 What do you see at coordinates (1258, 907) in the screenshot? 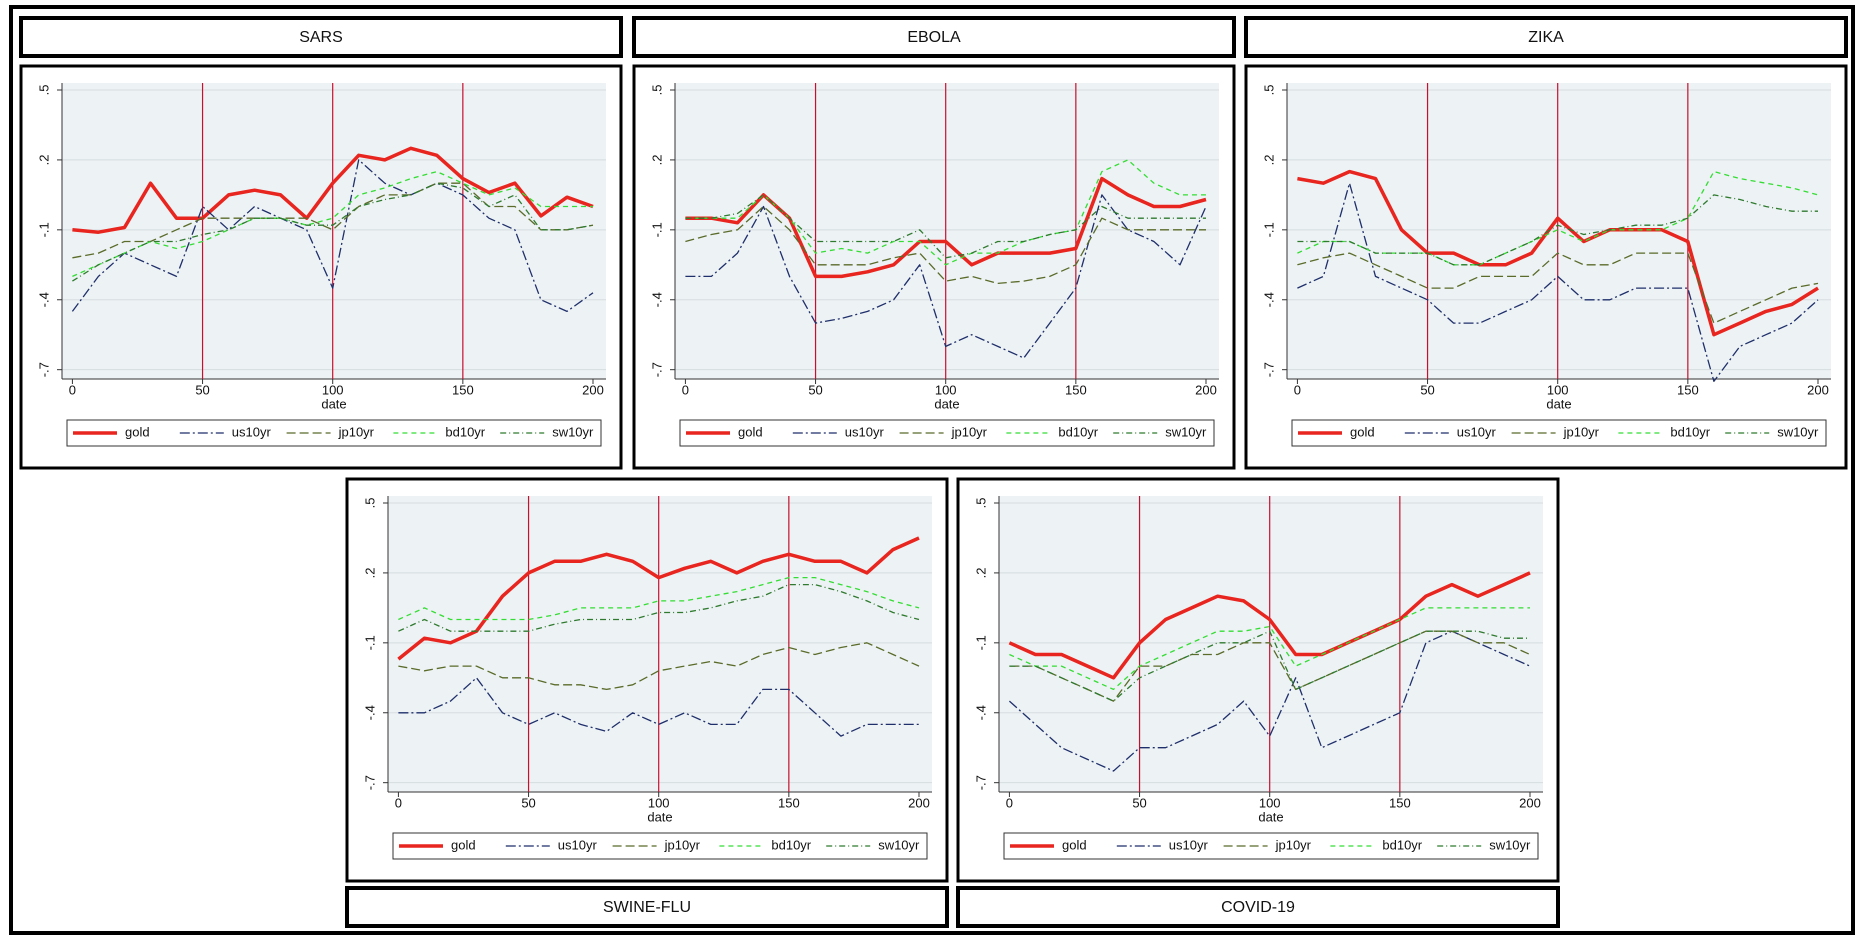
I see `chart-title: COVID-19` at bounding box center [1258, 907].